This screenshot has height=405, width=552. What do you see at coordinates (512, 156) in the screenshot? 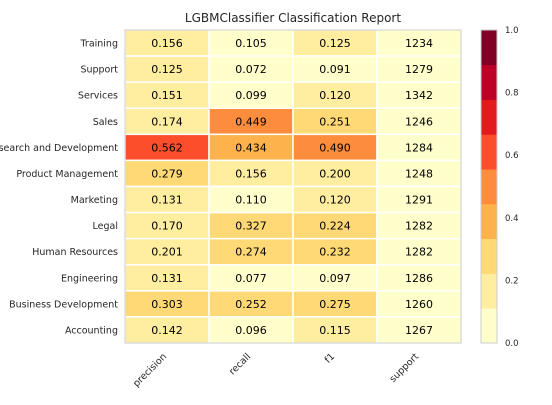
I see `colorbar-tick-label: 0.6` at bounding box center [512, 156].